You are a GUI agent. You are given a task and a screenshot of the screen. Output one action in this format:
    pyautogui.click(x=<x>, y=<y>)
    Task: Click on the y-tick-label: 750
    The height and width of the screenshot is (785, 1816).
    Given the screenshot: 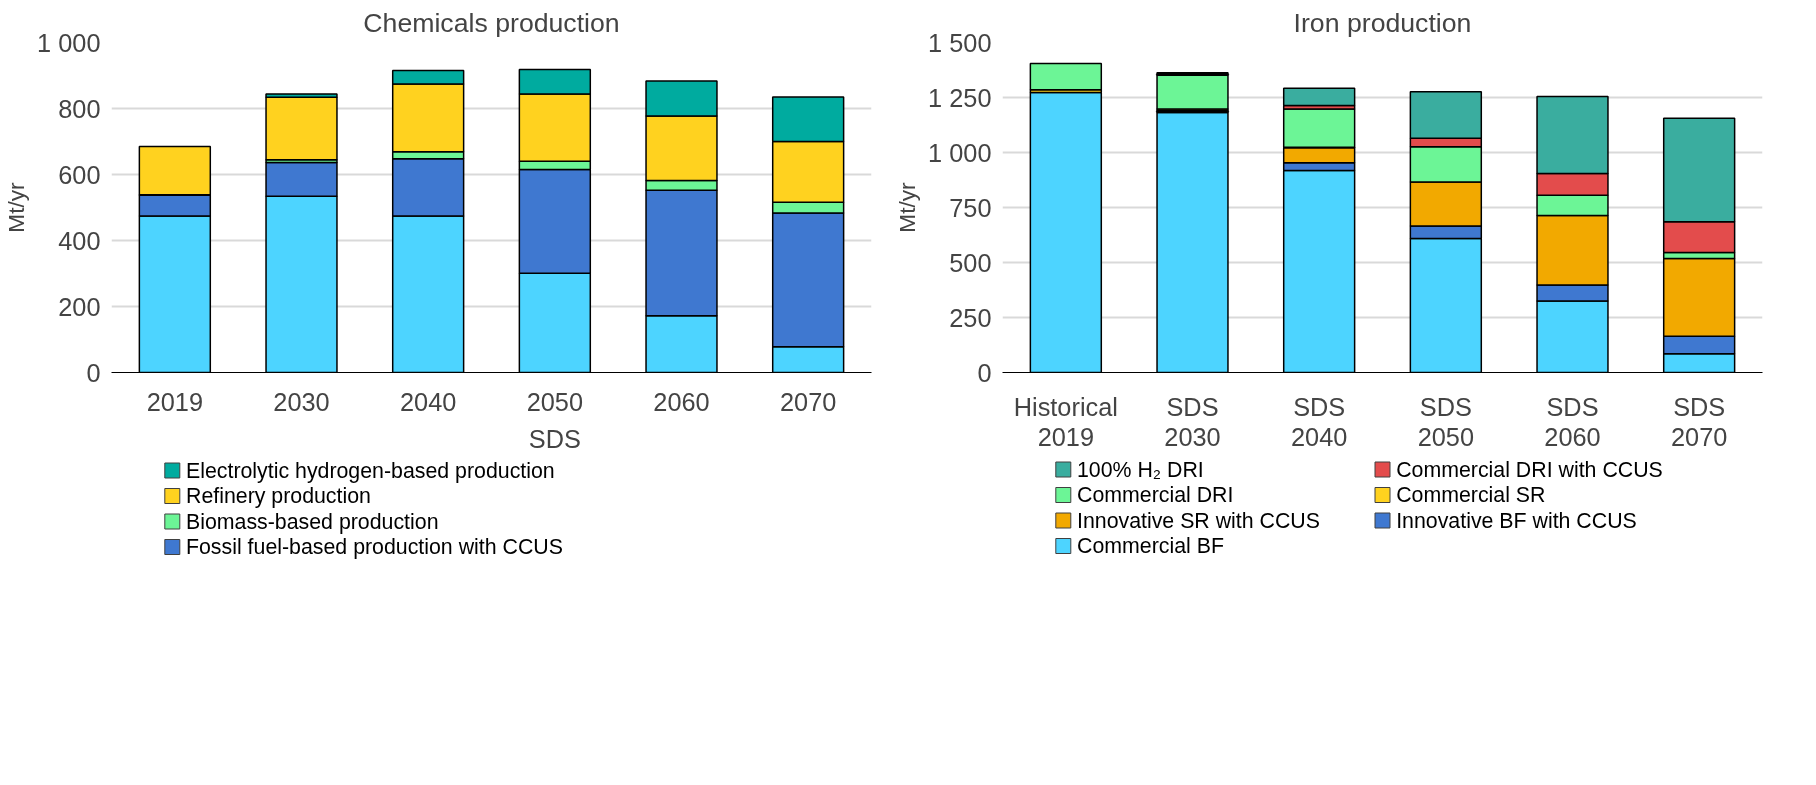 What is the action you would take?
    pyautogui.click(x=970, y=207)
    